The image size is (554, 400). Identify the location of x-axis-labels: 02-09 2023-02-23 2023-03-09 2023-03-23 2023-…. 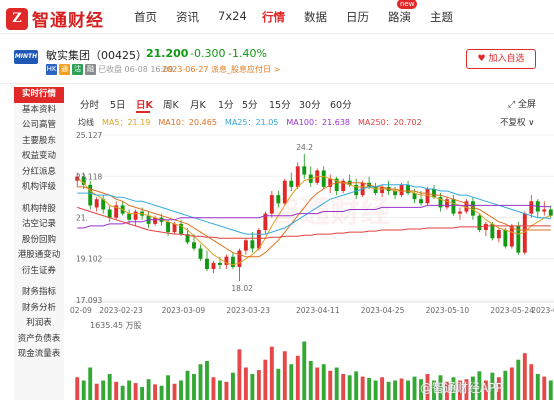
(312, 310).